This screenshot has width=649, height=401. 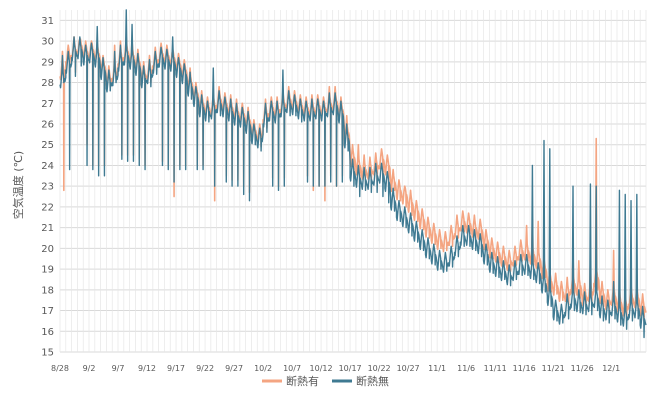 I want to click on y-tick-label: 31, so click(x=47, y=21).